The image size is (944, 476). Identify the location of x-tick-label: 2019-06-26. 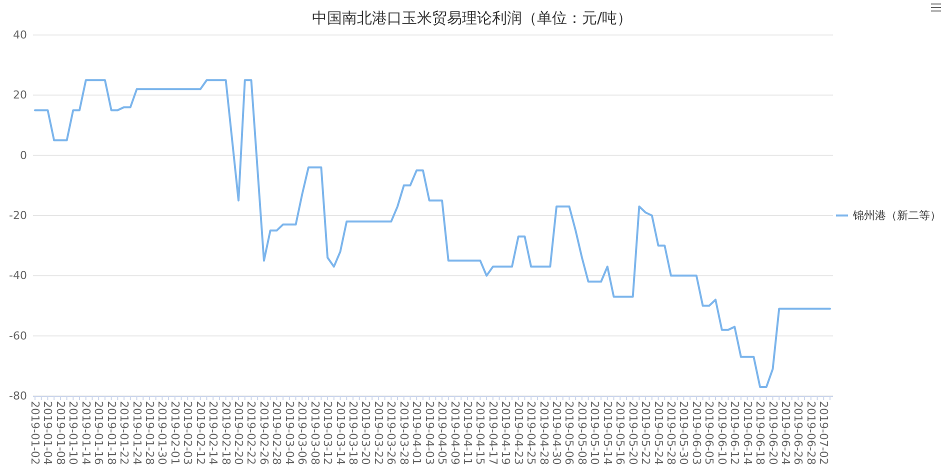
(798, 433).